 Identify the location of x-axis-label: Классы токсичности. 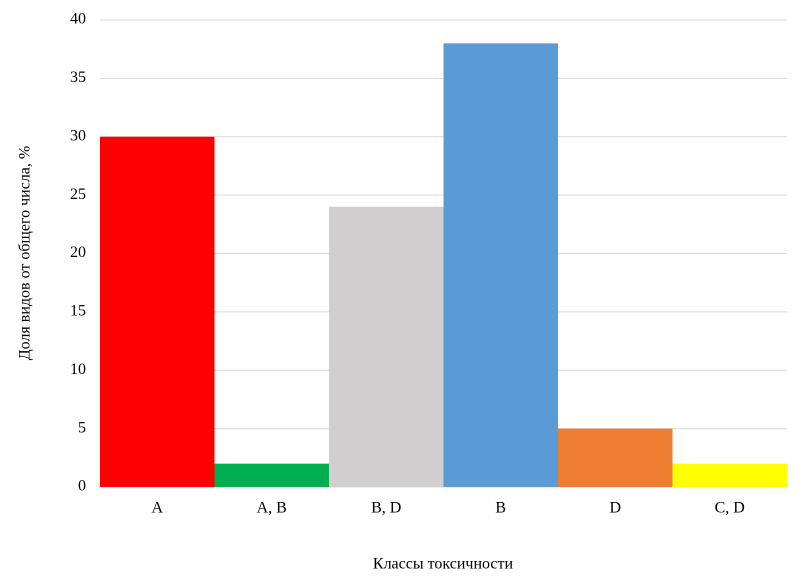
(443, 564).